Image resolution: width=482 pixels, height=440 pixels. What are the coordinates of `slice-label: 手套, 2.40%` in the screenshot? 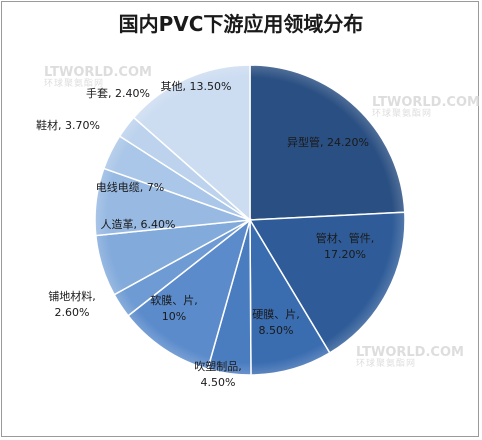 It's located at (118, 93).